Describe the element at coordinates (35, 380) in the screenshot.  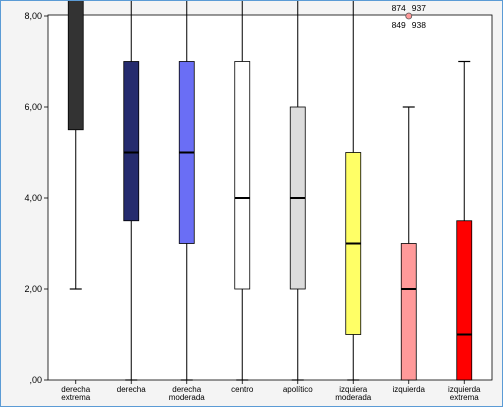
I see `y-tick-label-0: ,00` at that location.